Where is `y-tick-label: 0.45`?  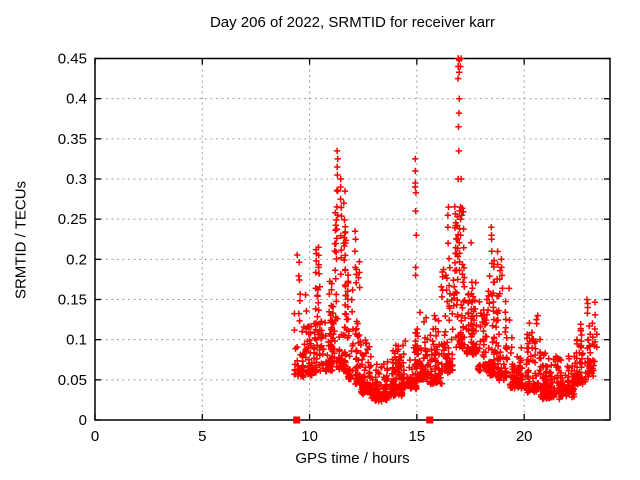
y-tick-label: 0.45 is located at coordinates (72, 59).